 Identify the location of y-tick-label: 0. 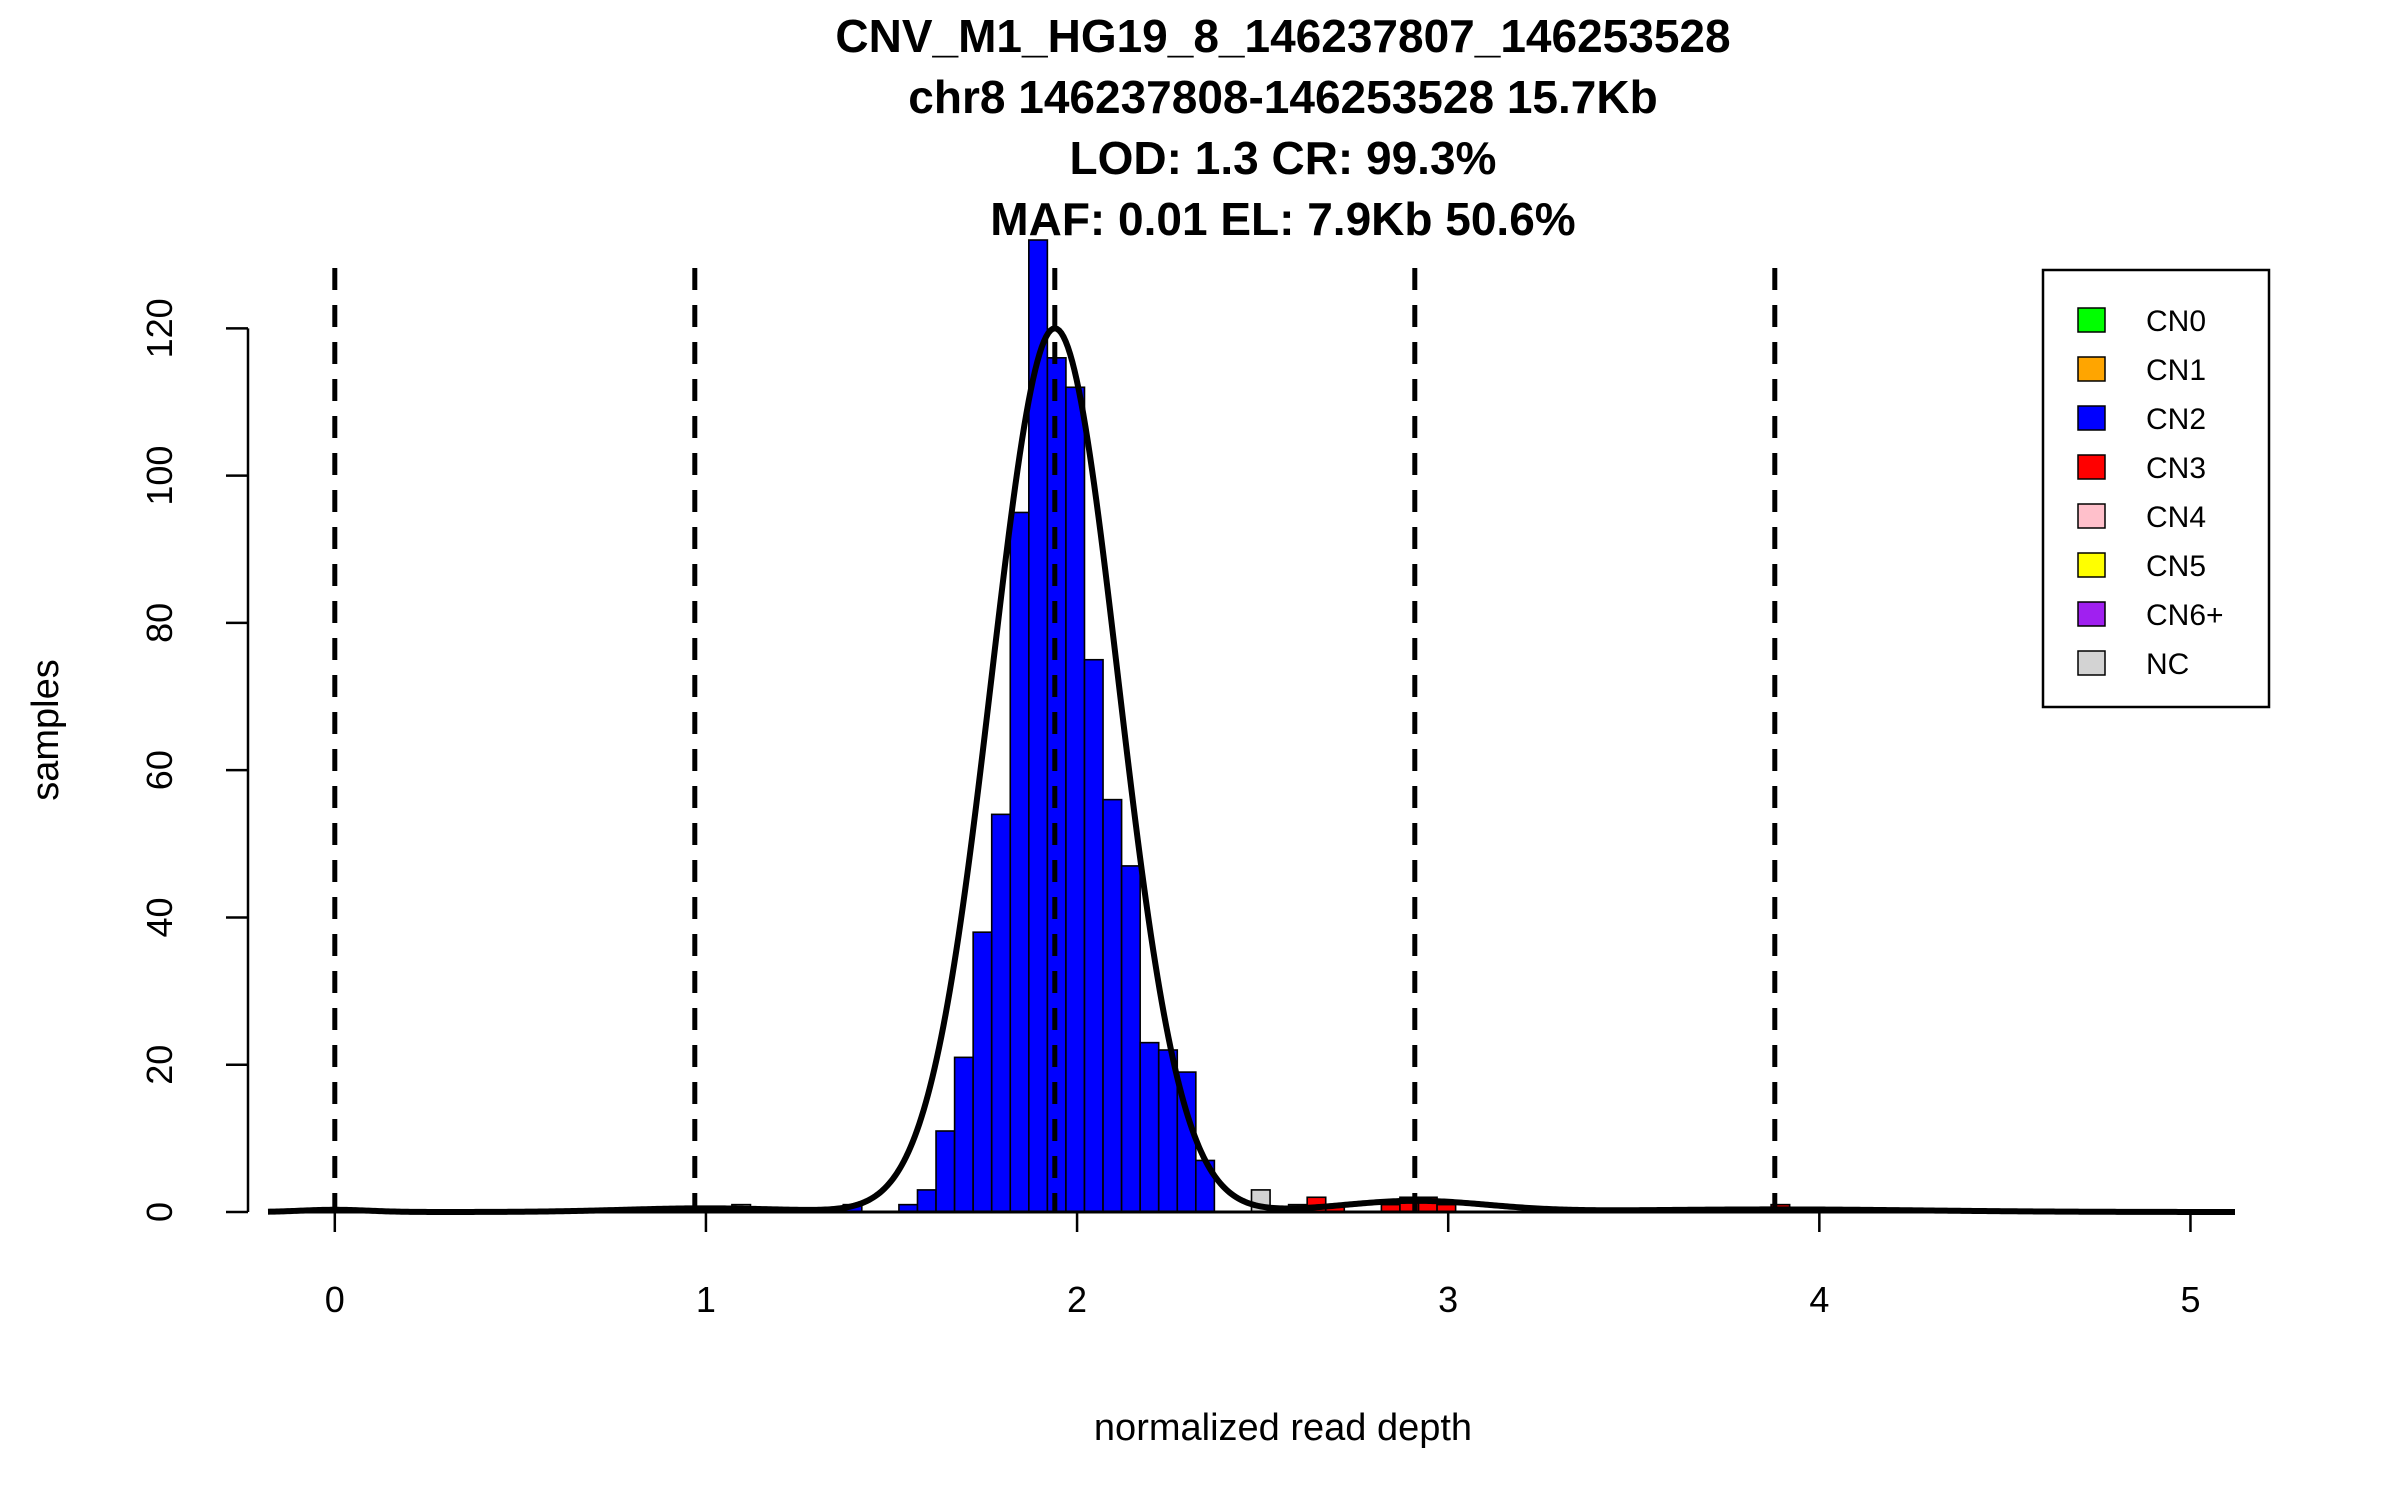
(159, 1212).